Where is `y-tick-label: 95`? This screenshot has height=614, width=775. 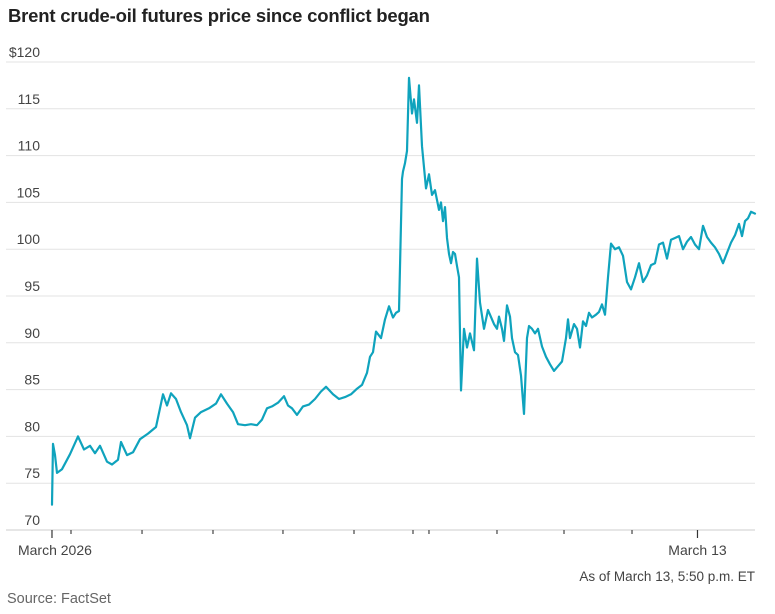 y-tick-label: 95 is located at coordinates (32, 286).